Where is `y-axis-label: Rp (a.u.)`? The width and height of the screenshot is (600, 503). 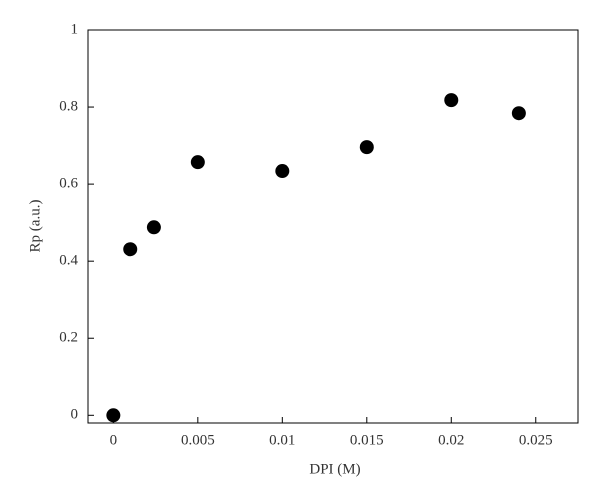 y-axis-label: Rp (a.u.) is located at coordinates (35, 226).